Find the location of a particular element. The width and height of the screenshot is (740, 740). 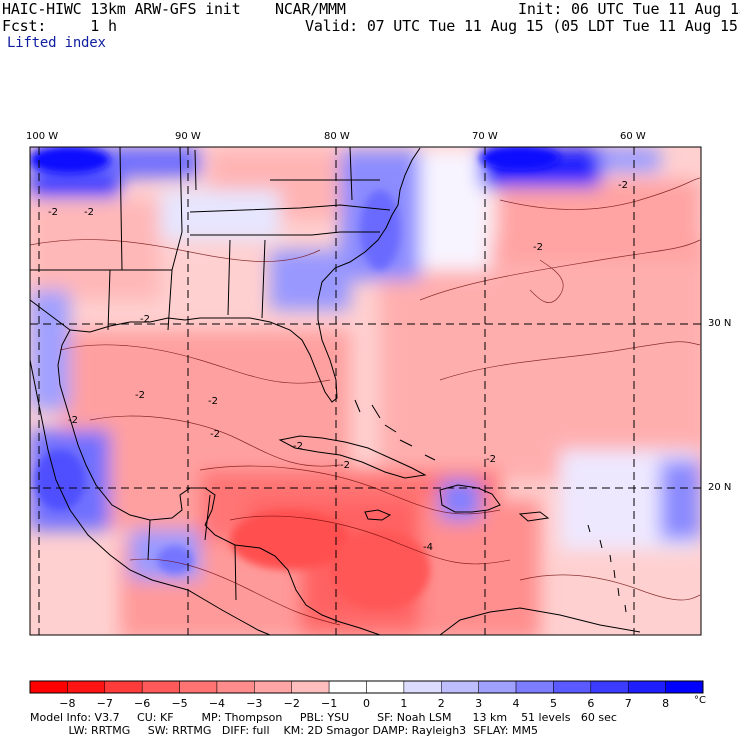

lon-label-100w: 100 W is located at coordinates (42, 136).